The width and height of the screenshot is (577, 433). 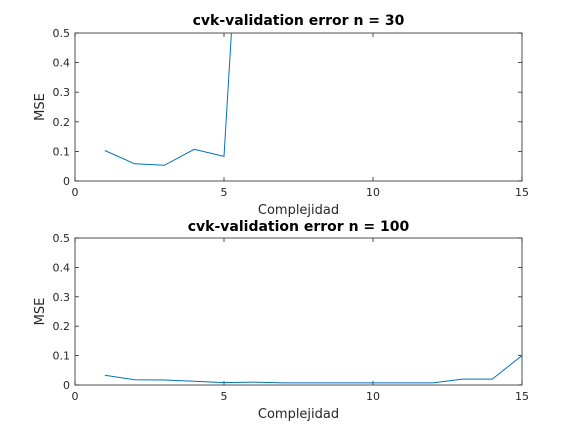 What do you see at coordinates (299, 21) in the screenshot?
I see `chart-title: cvk-validation error n = 30` at bounding box center [299, 21].